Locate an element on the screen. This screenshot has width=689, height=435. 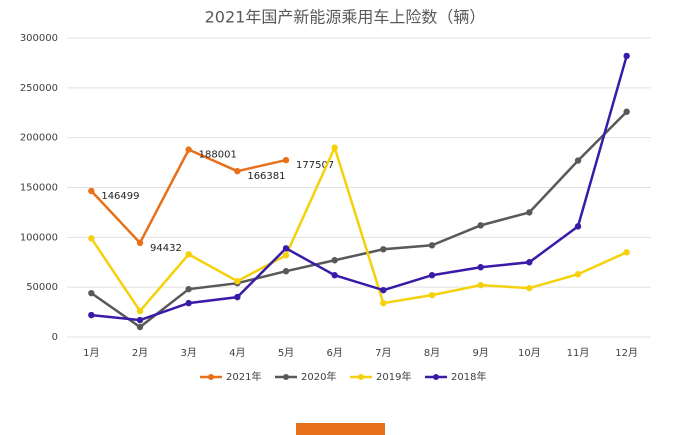
data-label: 177507 is located at coordinates (315, 165).